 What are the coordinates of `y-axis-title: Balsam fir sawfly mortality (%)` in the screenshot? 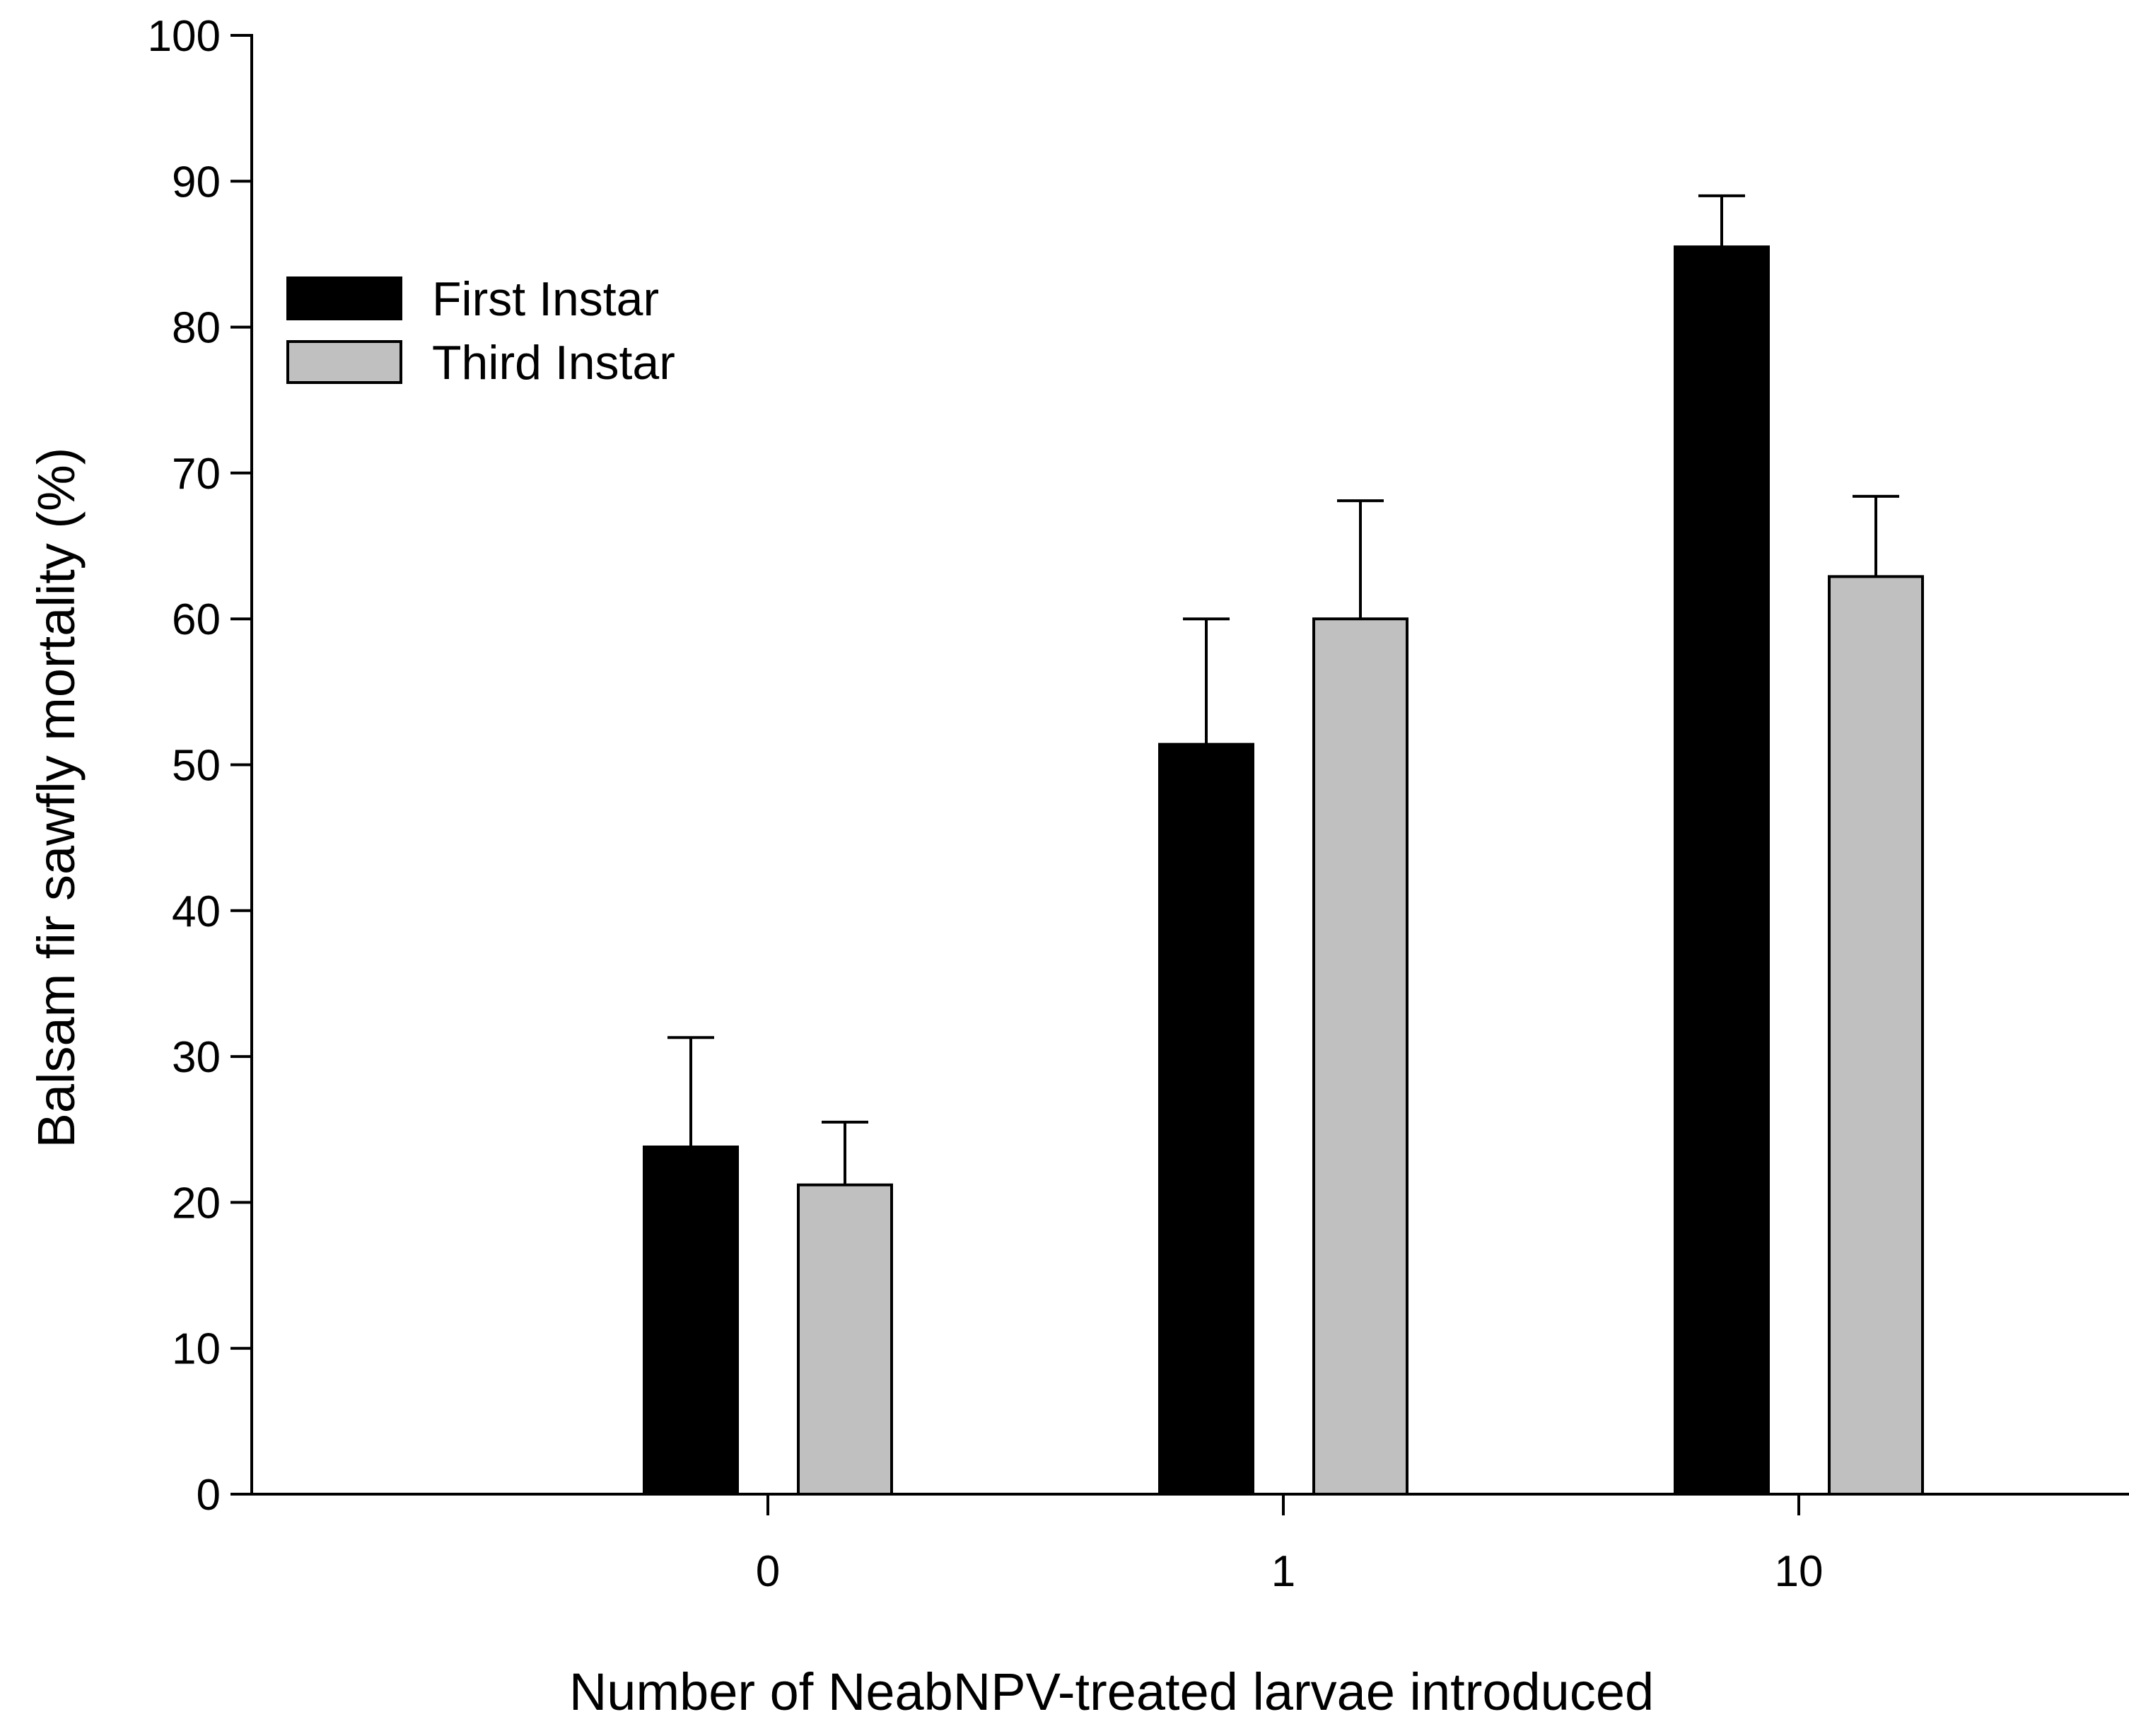 It's located at (57, 798).